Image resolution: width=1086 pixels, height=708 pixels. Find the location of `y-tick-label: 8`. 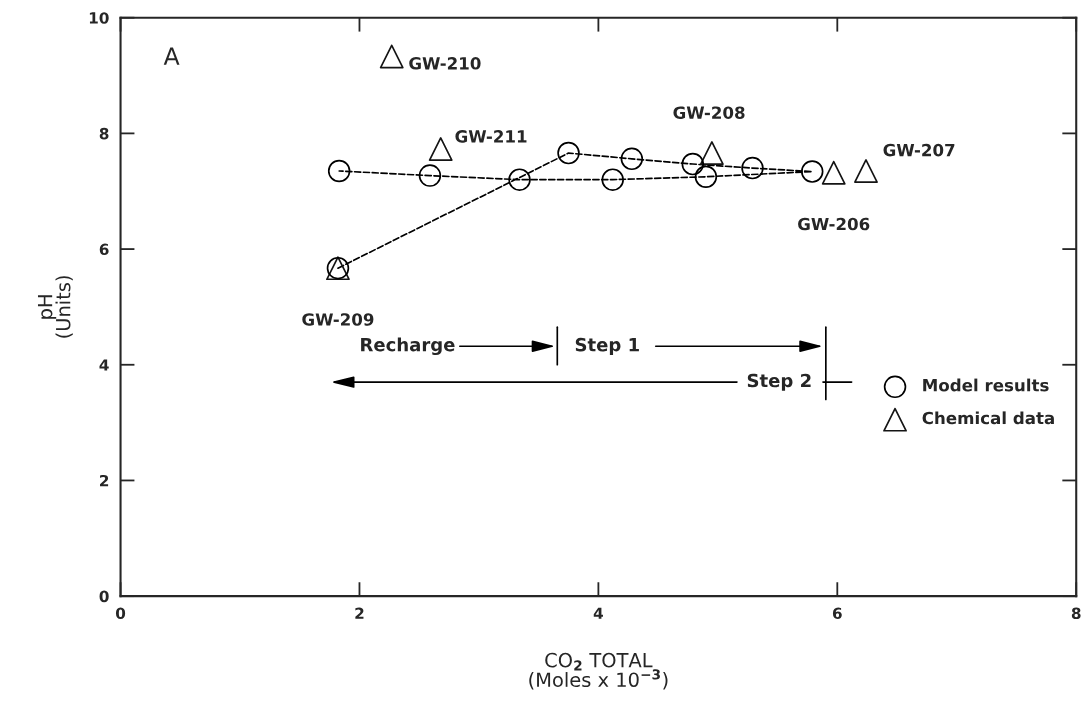

y-tick-label: 8 is located at coordinates (104, 133).